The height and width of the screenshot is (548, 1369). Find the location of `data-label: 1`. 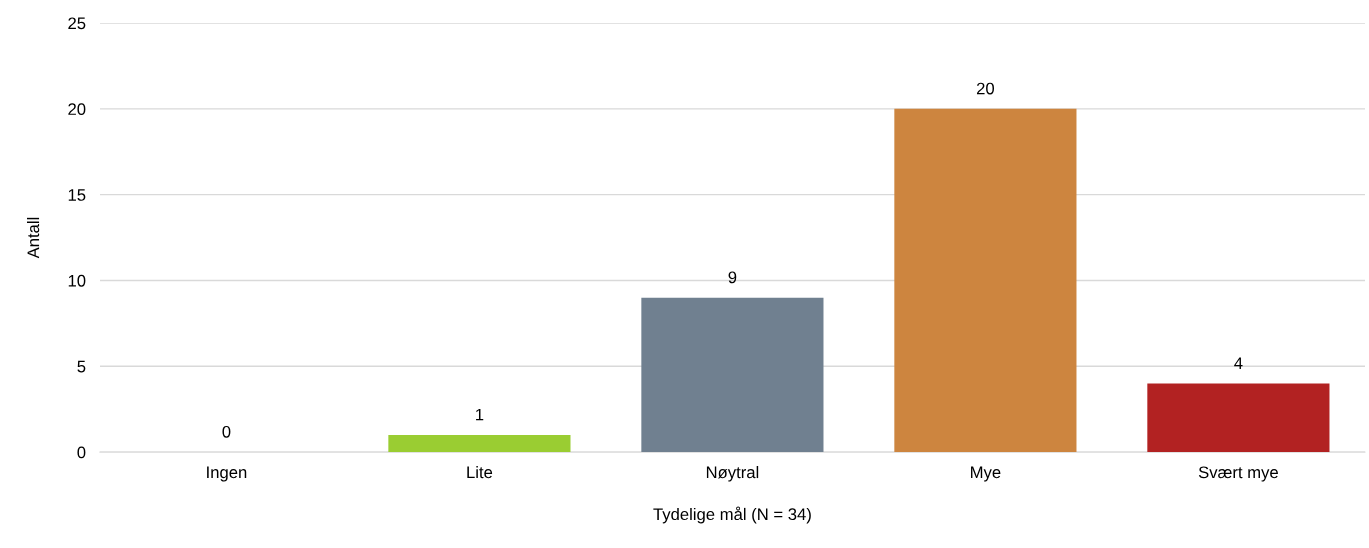

data-label: 1 is located at coordinates (480, 414).